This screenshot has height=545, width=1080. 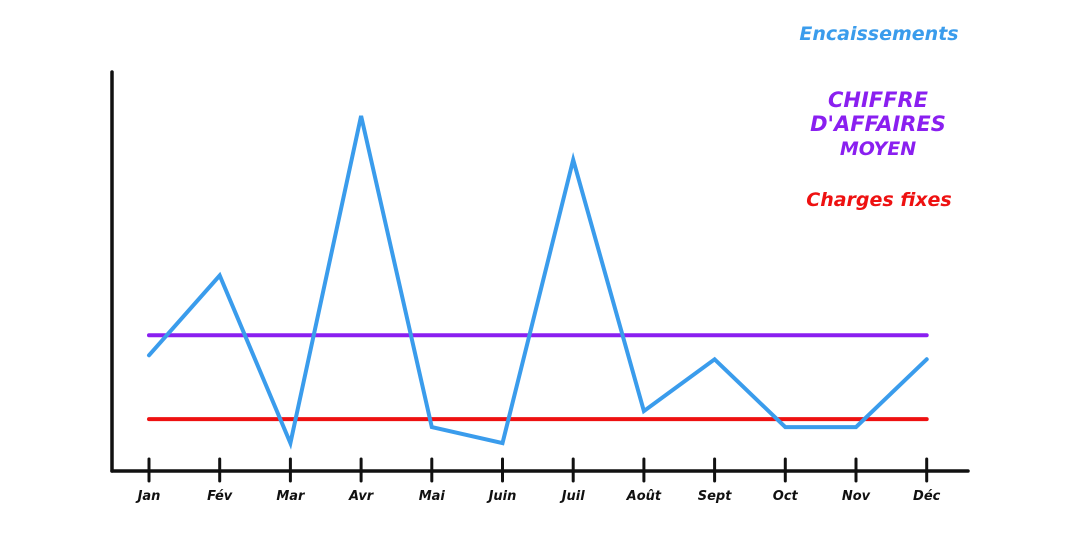 What do you see at coordinates (878, 200) in the screenshot?
I see `legend-charges-fixes: Charges fixes` at bounding box center [878, 200].